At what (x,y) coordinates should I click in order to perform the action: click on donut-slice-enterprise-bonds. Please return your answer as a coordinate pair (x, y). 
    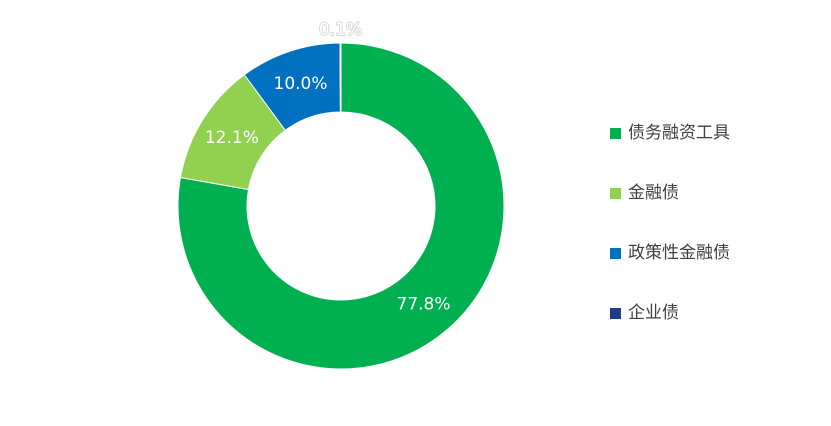
    Looking at the image, I should click on (340, 77).